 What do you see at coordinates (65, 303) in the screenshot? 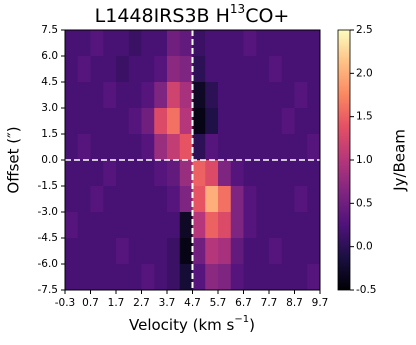
I see `x-tick-label: -0.3` at bounding box center [65, 303].